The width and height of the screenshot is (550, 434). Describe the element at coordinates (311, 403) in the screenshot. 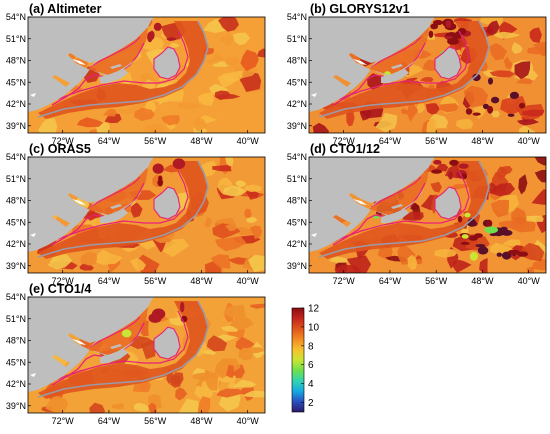

I see `colorbar-tick-label: 2` at that location.